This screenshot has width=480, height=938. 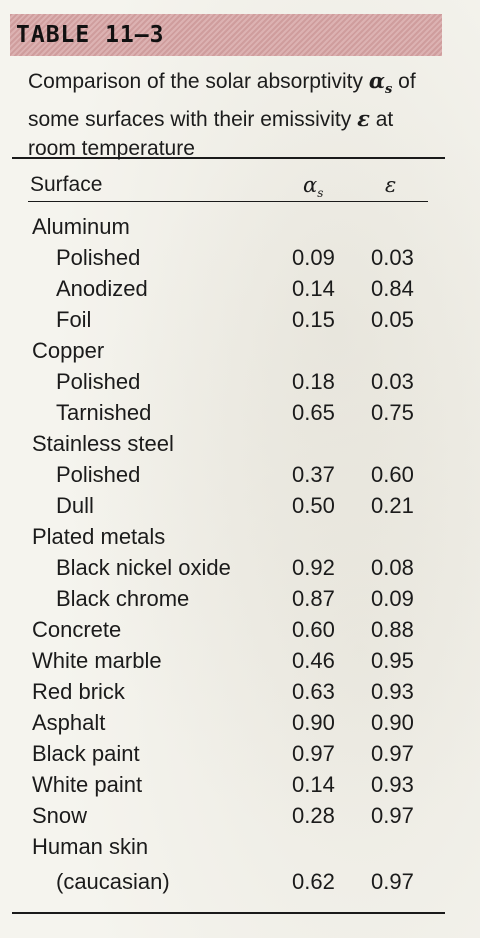 I want to click on row-absorptivity: 0.97, so click(x=313, y=753).